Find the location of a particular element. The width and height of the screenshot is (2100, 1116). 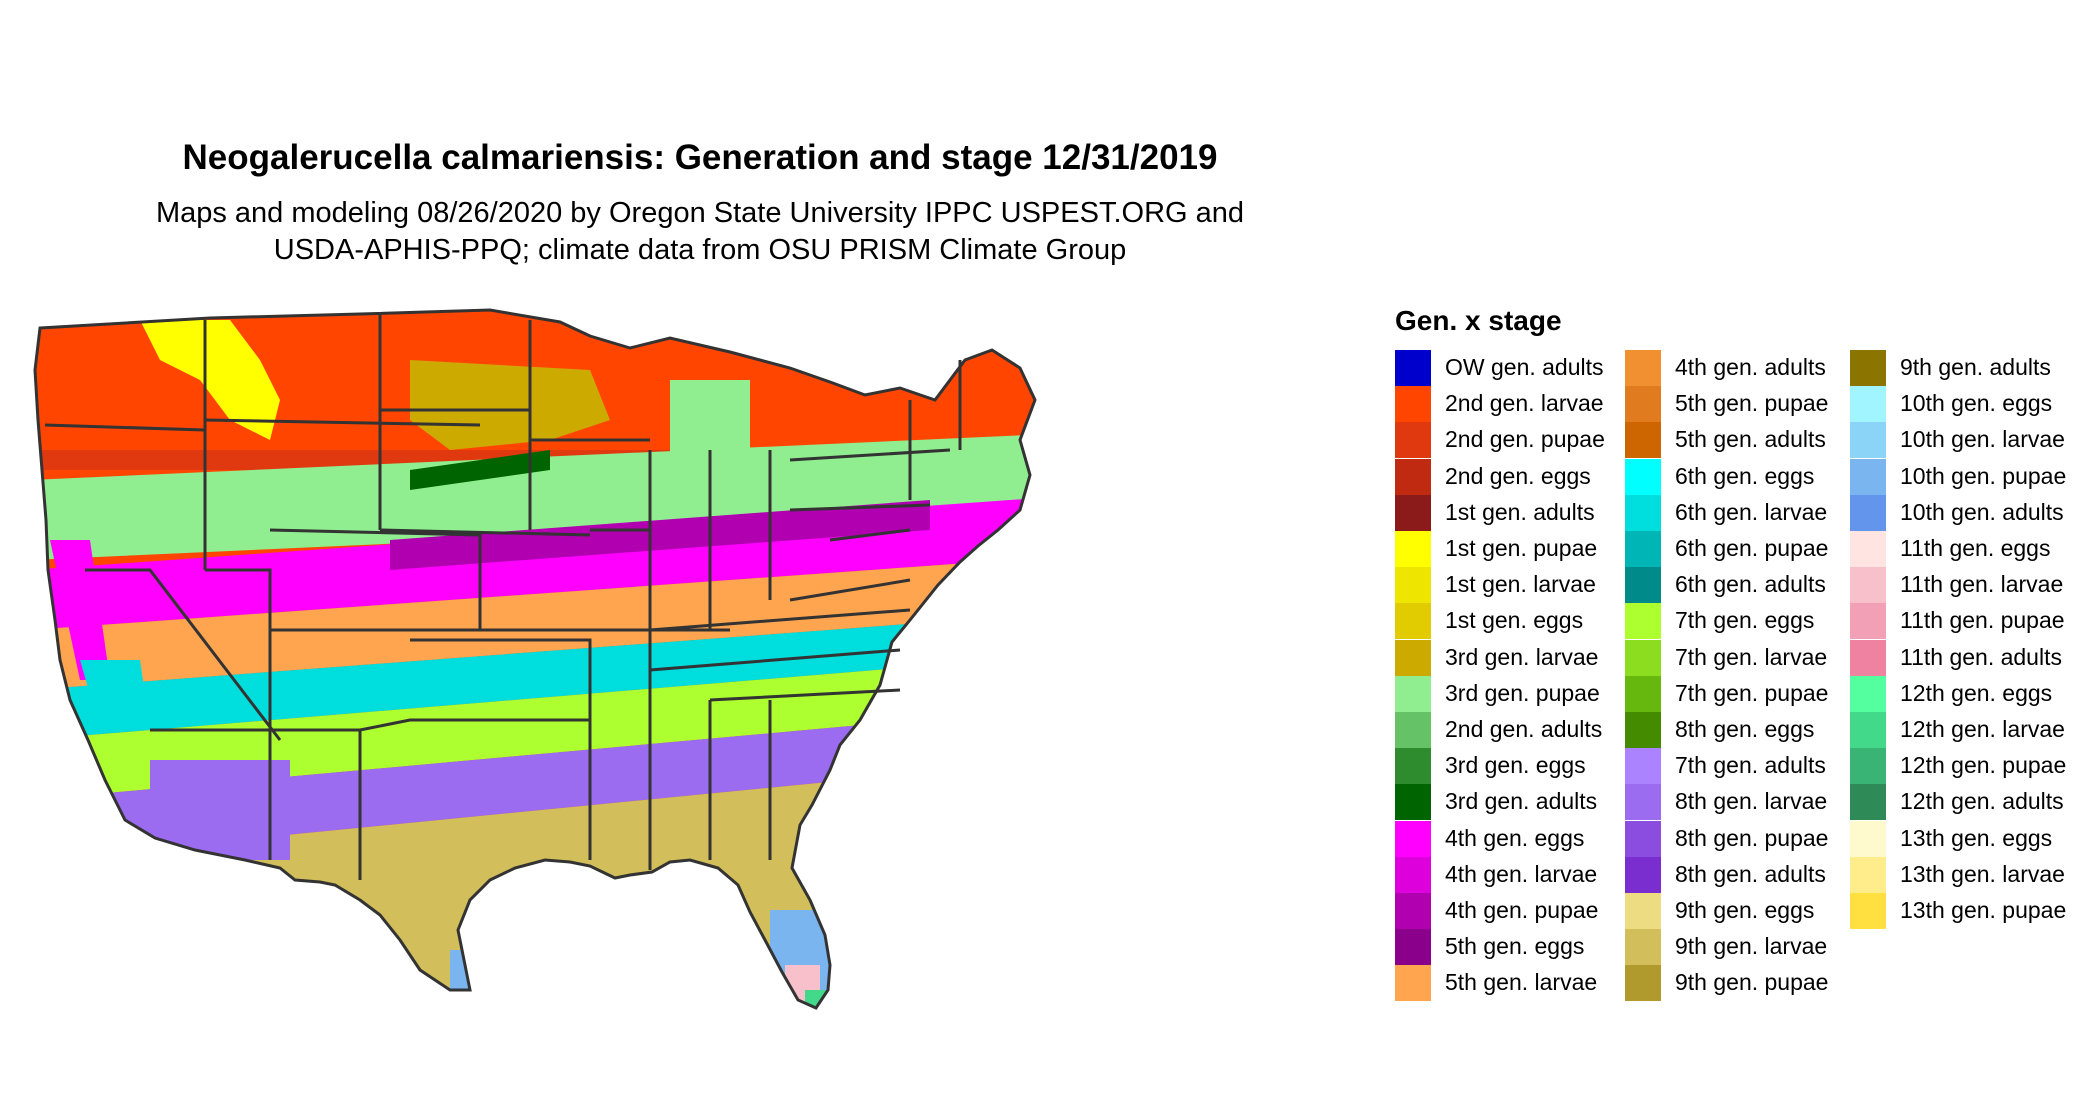

legend-label: 12th gen. pupae is located at coordinates (1983, 765).